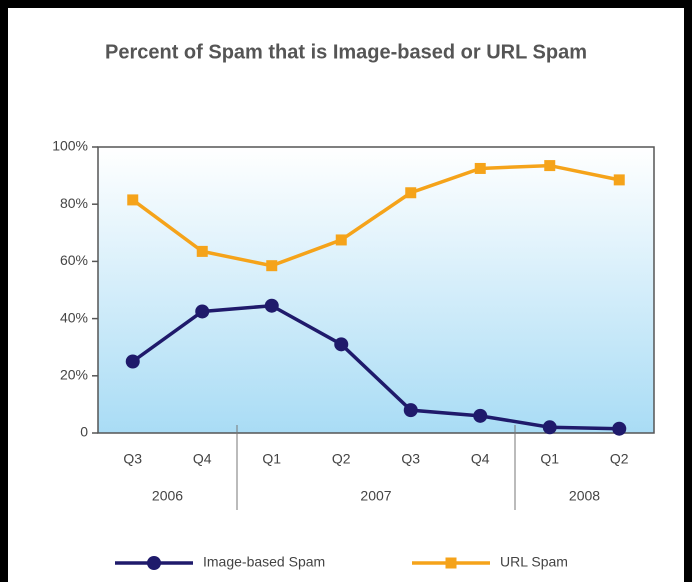 The height and width of the screenshot is (582, 692). Describe the element at coordinates (375, 215) in the screenshot. I see `series-line` at that location.